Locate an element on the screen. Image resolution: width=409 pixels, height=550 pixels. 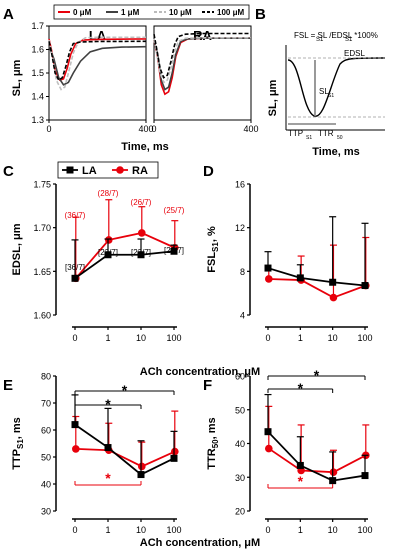
panel-a-la-trace-1um is located at coordinates (97, 65).